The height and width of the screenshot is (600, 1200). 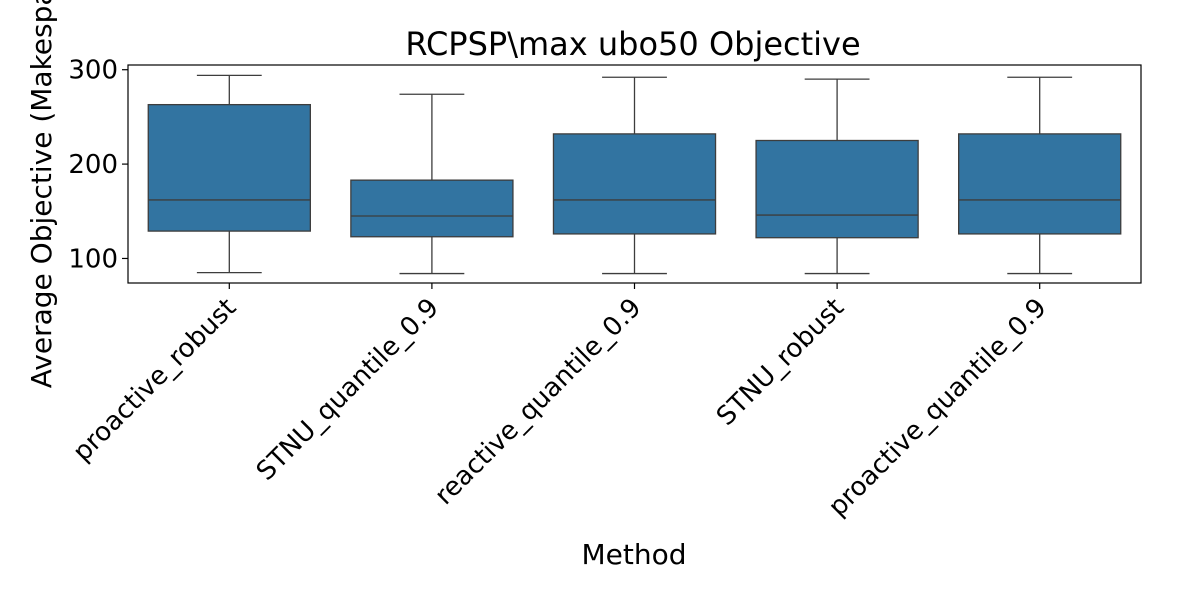 I want to click on y-axis: 100 200 300, so click(x=98, y=165).